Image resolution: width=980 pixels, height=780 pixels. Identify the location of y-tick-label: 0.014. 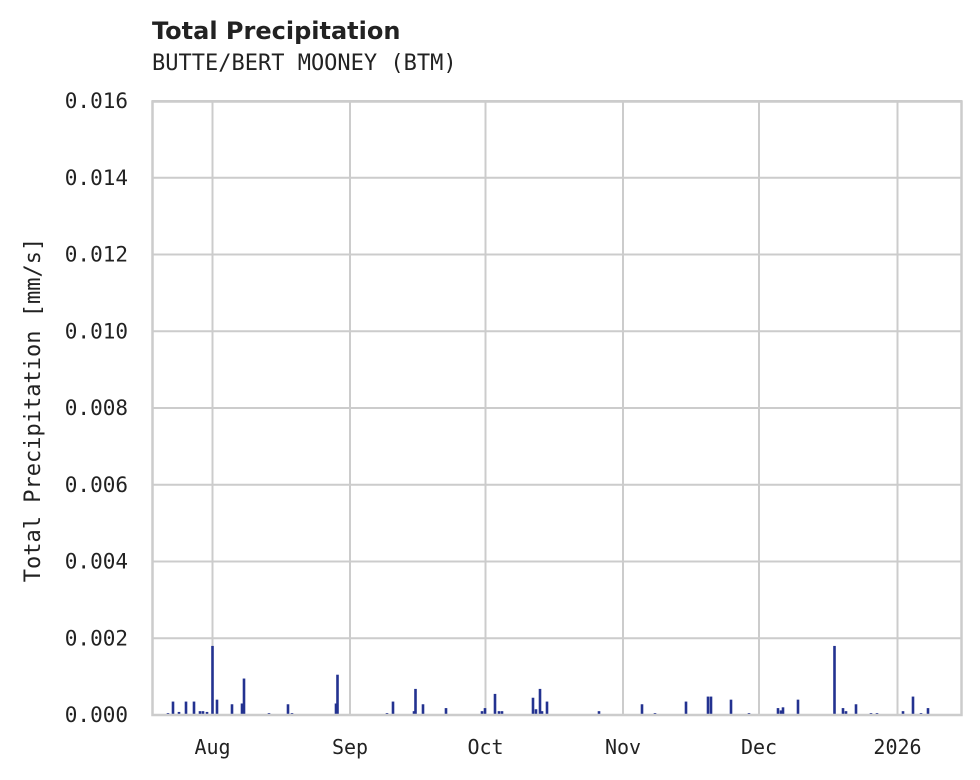
(96, 178).